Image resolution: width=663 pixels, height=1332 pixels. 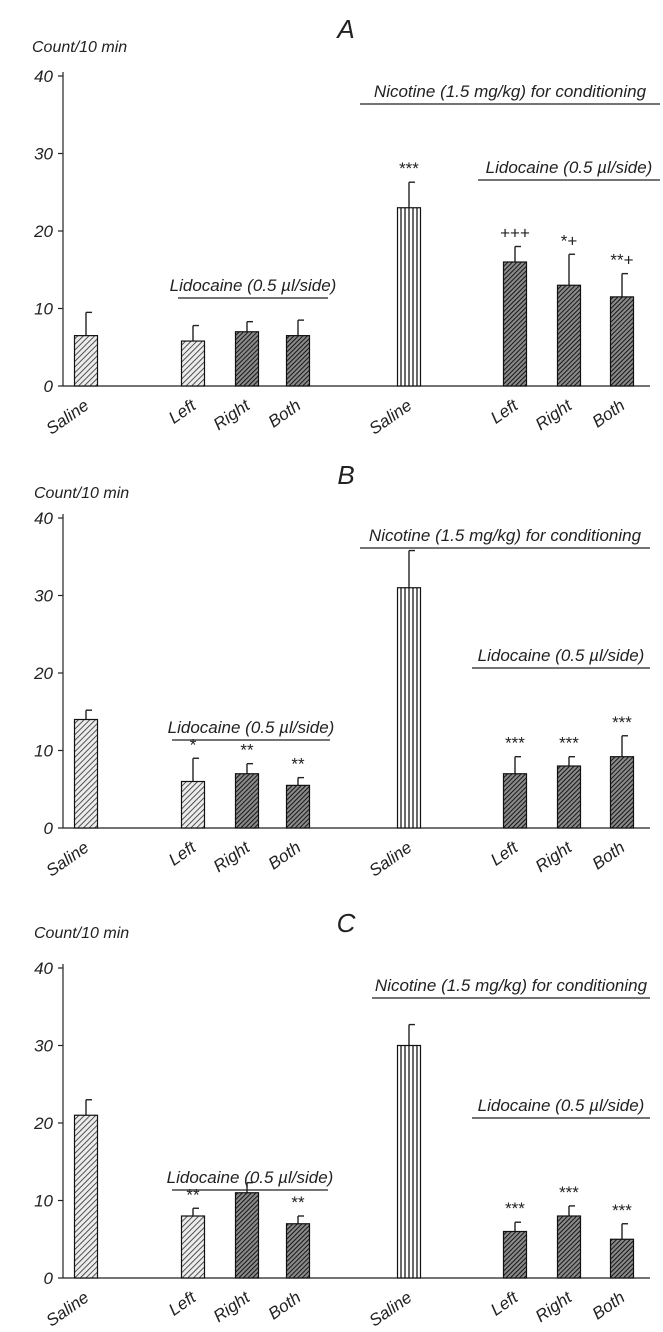 I want to click on significance-marker: **+, so click(x=621, y=260).